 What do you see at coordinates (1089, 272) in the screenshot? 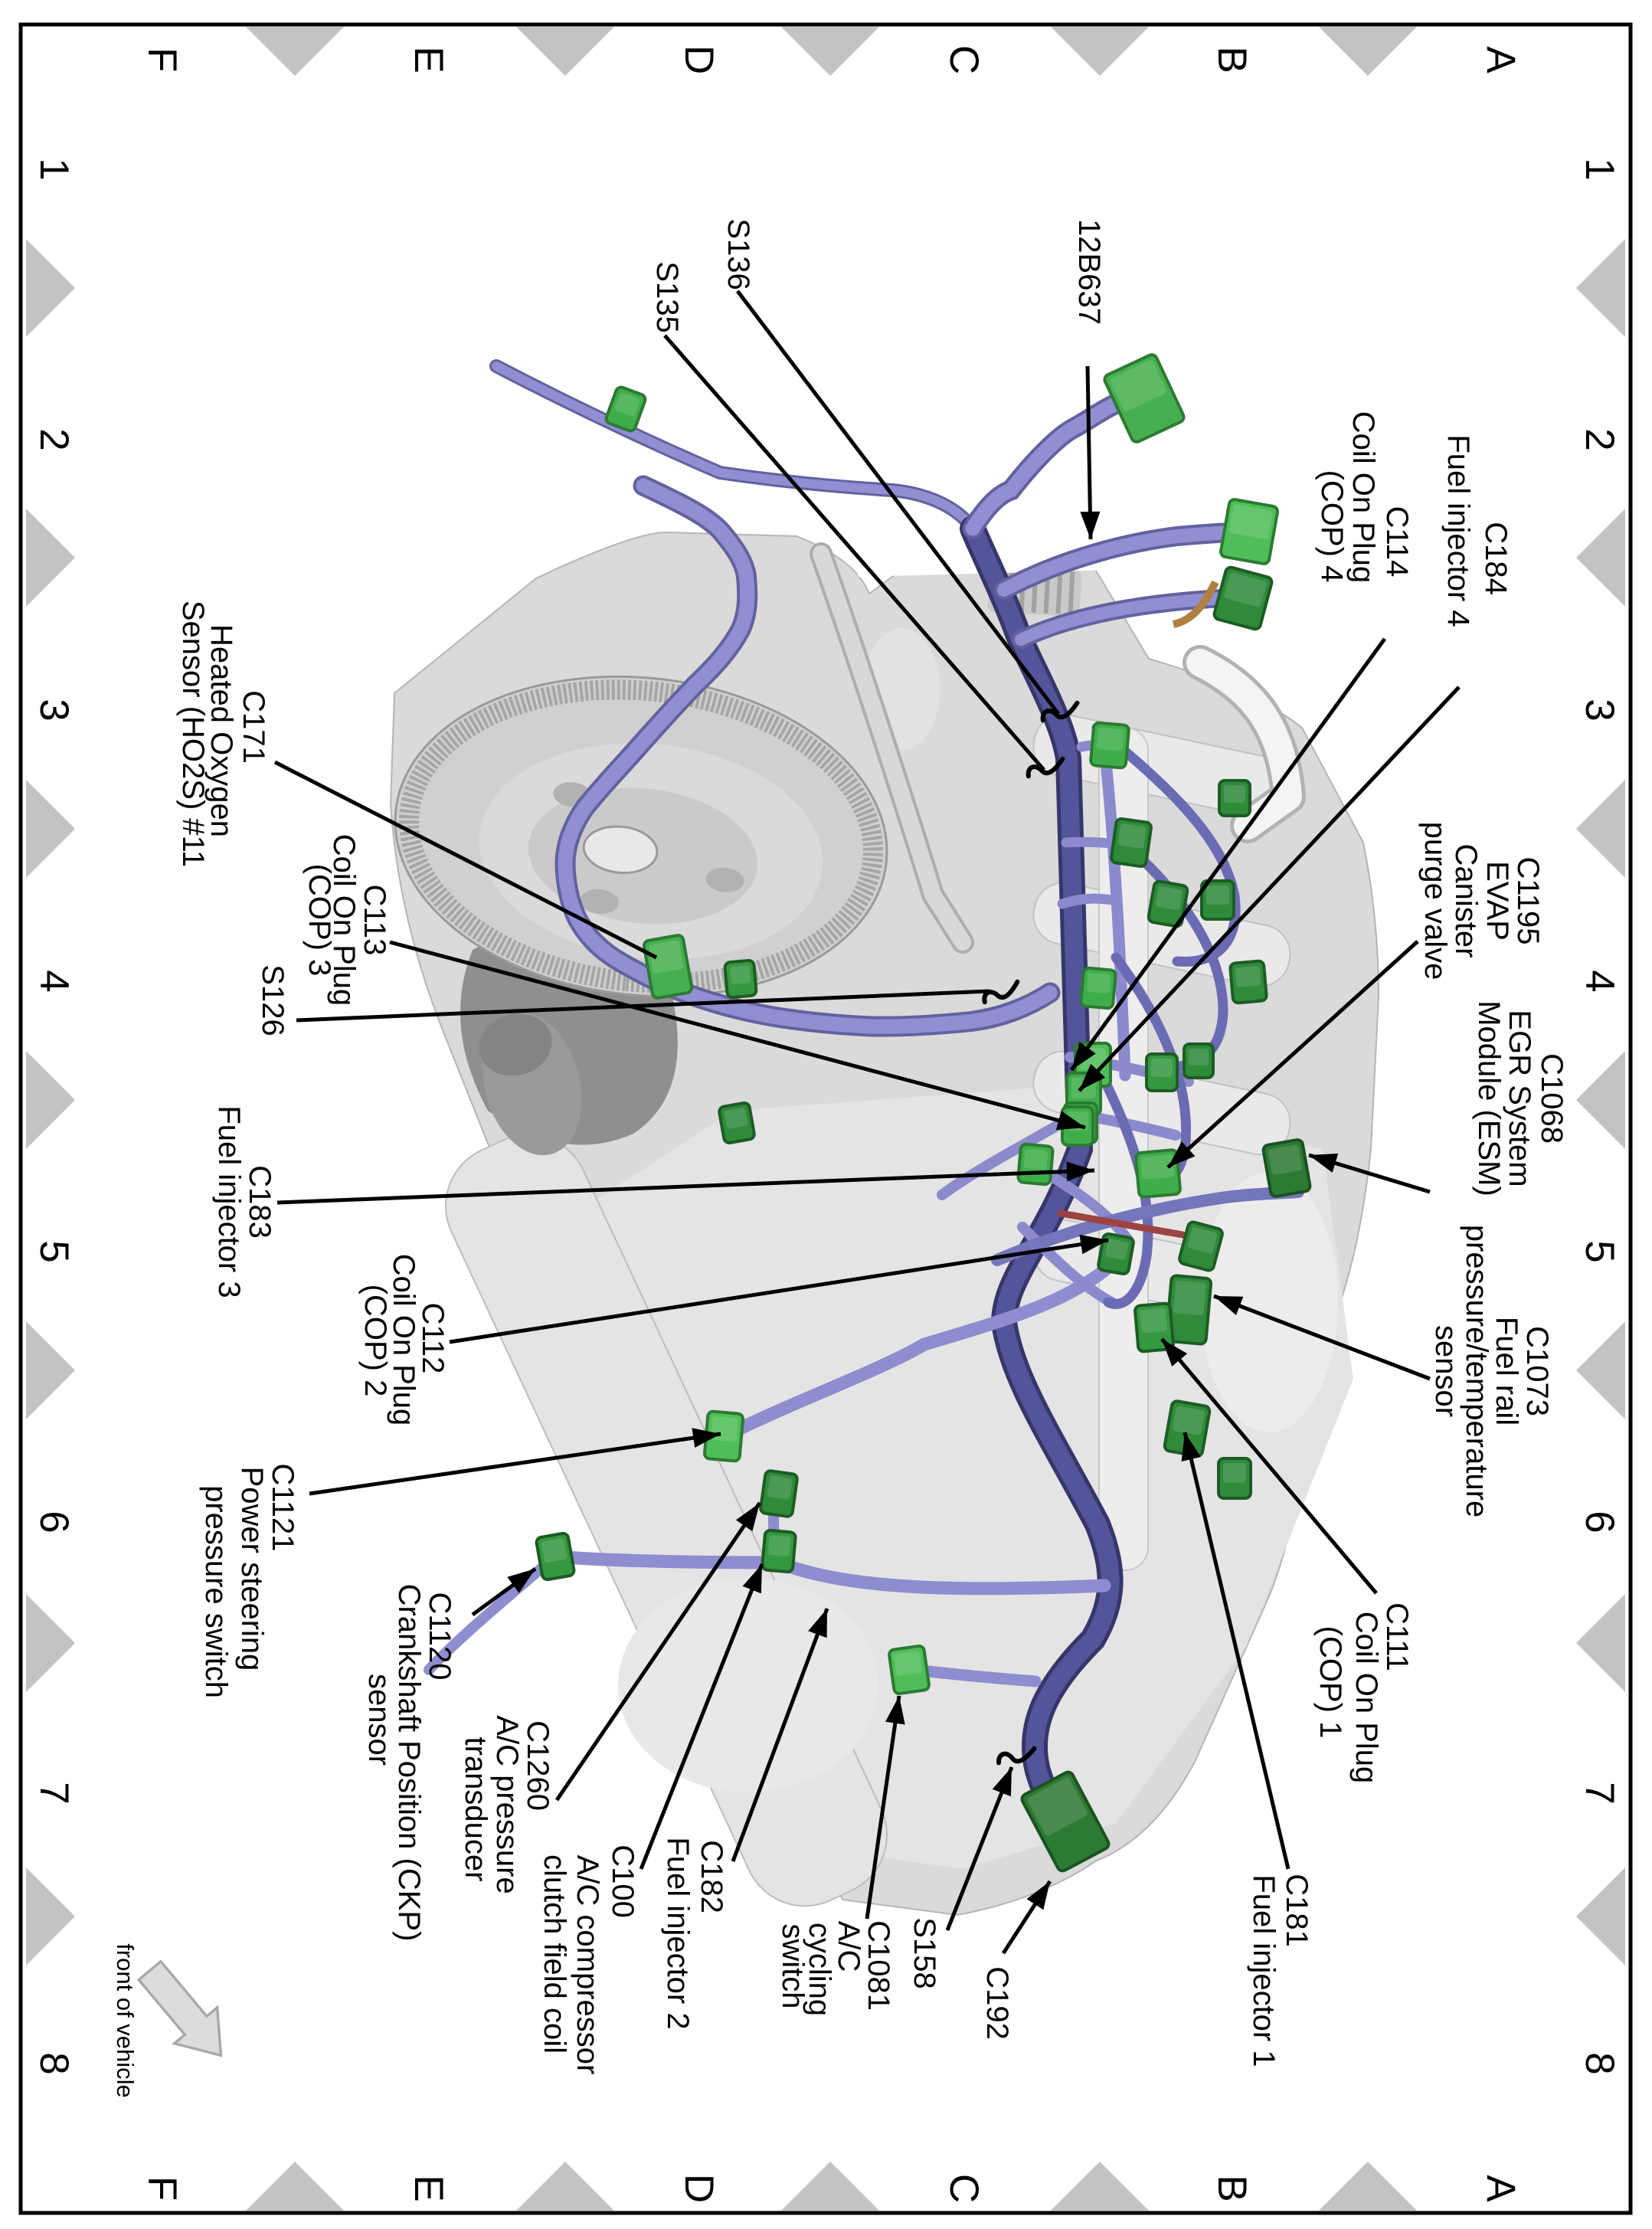
I see `svg-text: 12B637` at bounding box center [1089, 272].